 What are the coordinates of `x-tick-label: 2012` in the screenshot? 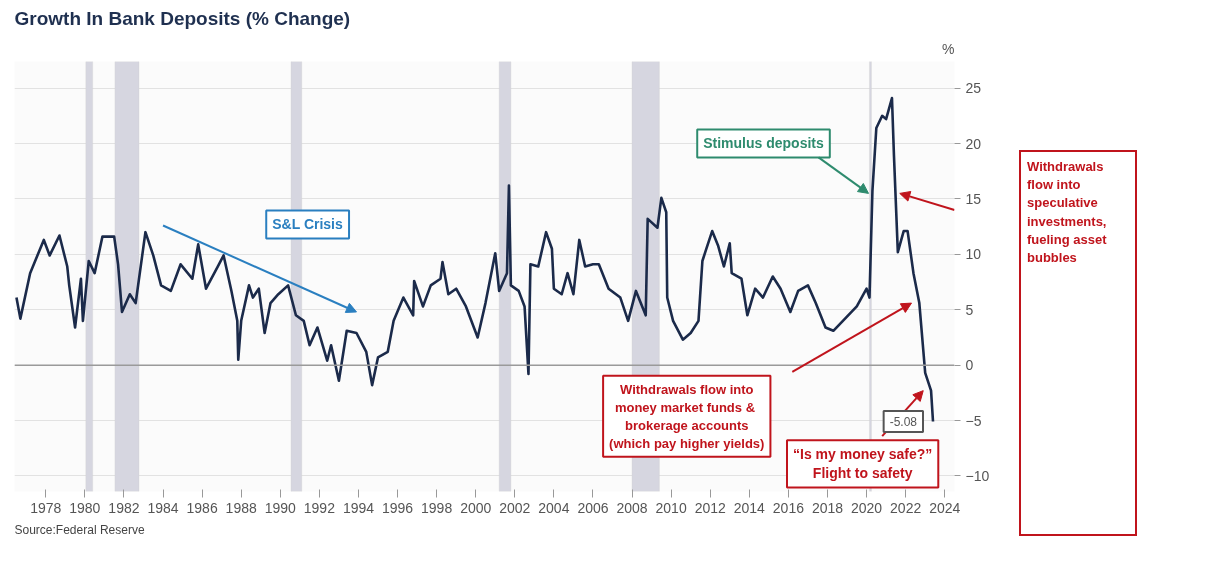 It's located at (710, 507).